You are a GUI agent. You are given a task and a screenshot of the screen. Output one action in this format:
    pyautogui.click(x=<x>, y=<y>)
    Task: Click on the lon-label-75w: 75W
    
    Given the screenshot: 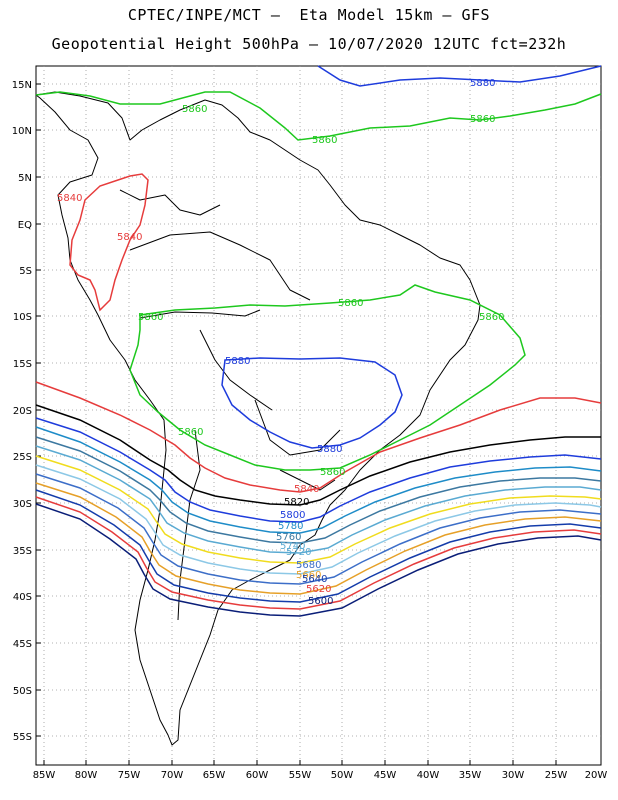 What is the action you would take?
    pyautogui.click(x=129, y=775)
    